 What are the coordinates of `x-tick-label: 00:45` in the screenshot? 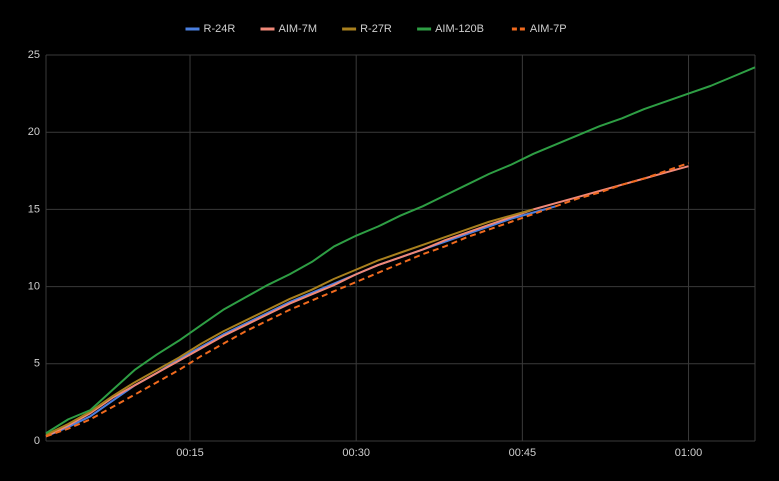 It's located at (523, 453).